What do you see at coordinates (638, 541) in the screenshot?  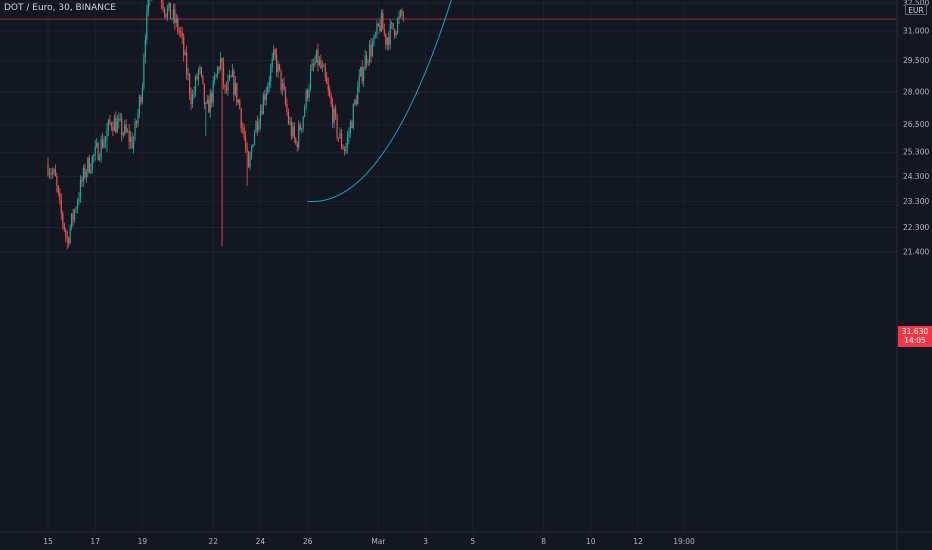 I see `time-tick-label: 12` at bounding box center [638, 541].